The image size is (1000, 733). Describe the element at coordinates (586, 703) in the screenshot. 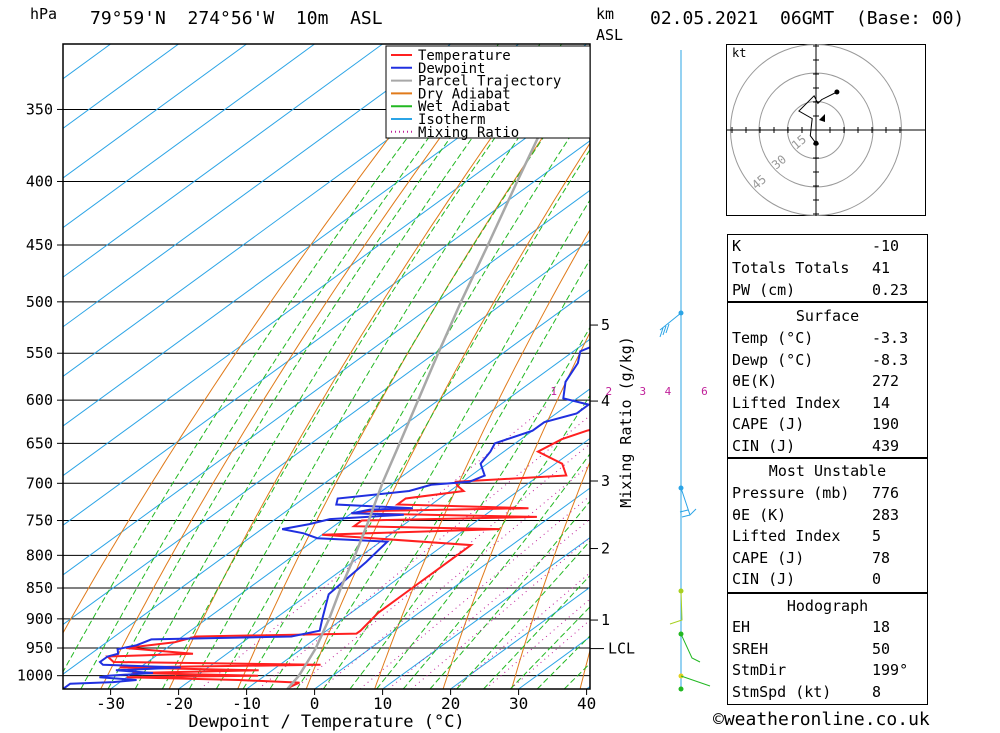

I see `x-tick-label: 40` at that location.